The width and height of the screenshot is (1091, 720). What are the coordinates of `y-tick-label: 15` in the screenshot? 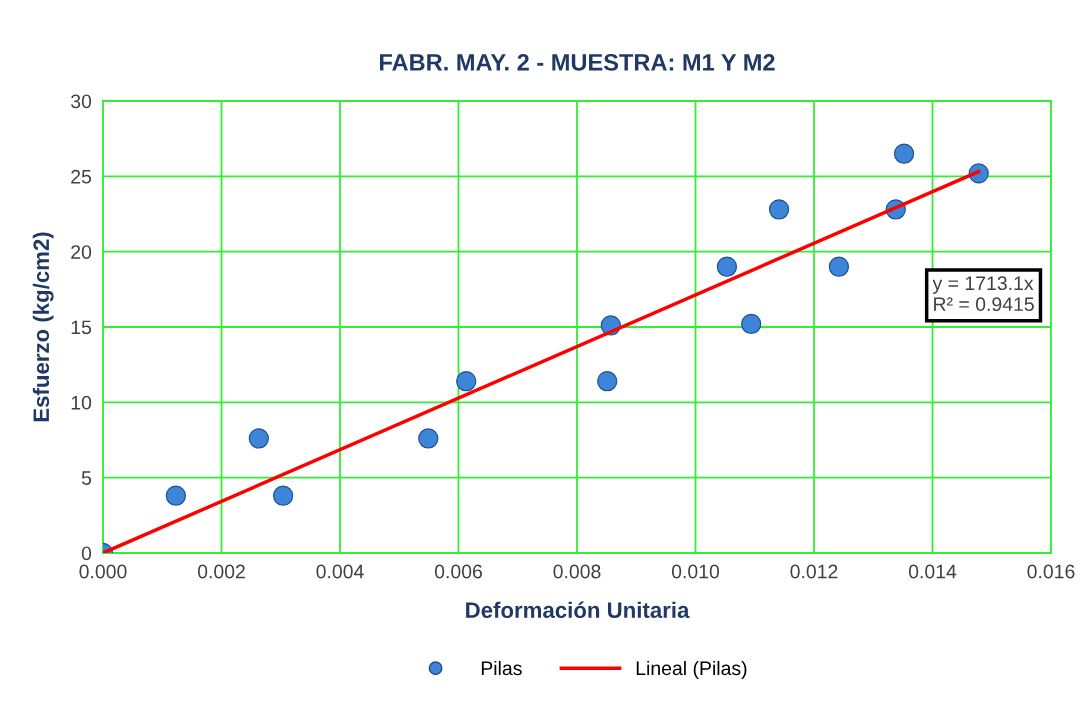 It's located at (81, 327).